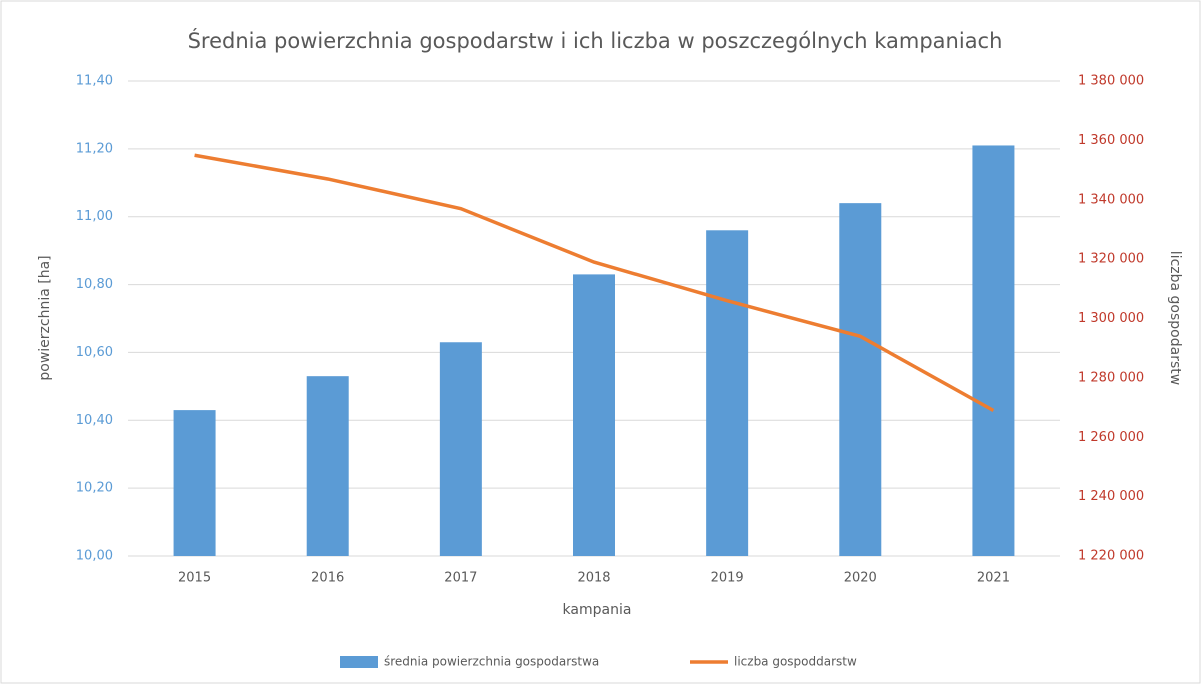  Describe the element at coordinates (1111, 556) in the screenshot. I see `y2-tick-label: 1 220 000` at that location.